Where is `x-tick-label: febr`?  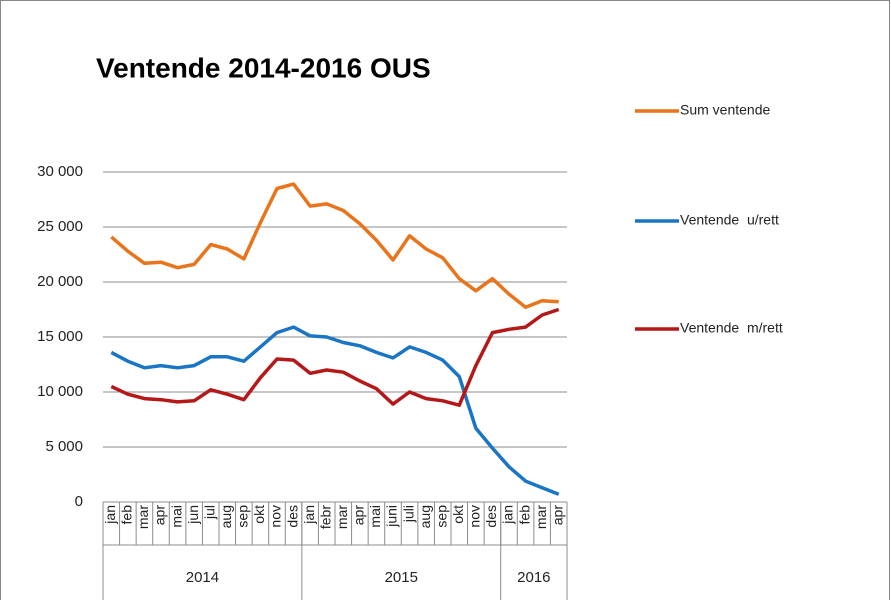
x-tick-label: febr is located at coordinates (325, 517).